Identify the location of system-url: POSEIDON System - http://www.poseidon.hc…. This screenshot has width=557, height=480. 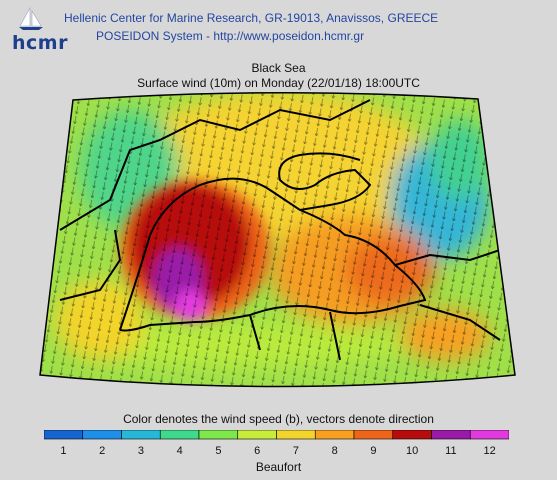
(230, 36).